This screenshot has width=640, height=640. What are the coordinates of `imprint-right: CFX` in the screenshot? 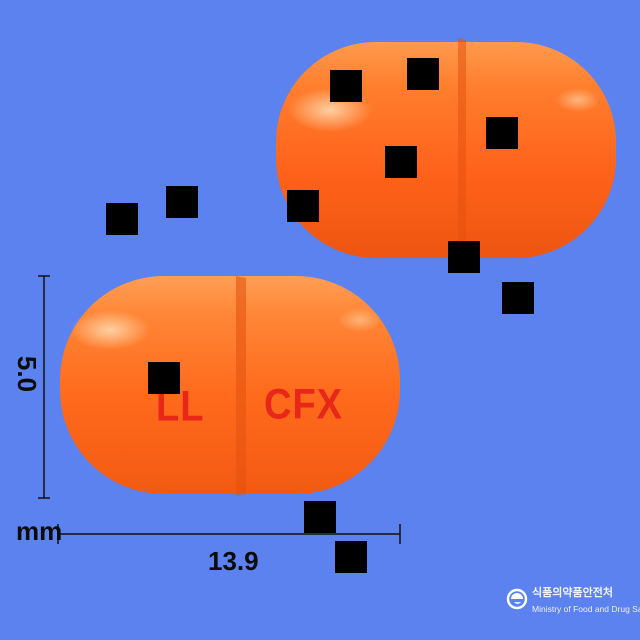 It's located at (303, 405).